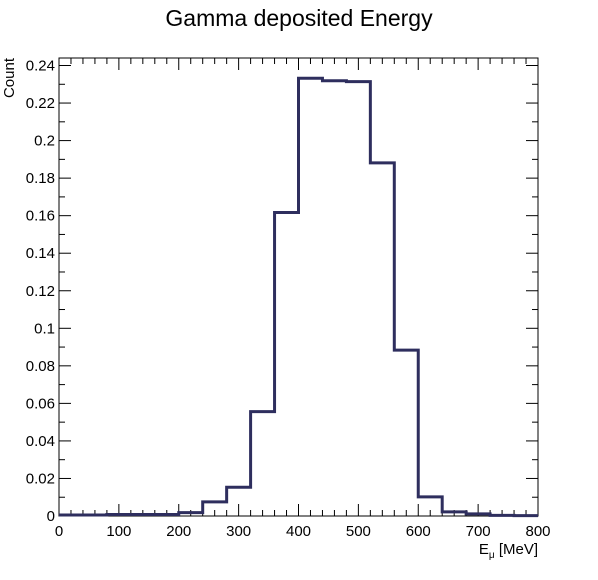 This screenshot has height=580, width=598. I want to click on x-axis-label-unit: [MeV], so click(518, 549).